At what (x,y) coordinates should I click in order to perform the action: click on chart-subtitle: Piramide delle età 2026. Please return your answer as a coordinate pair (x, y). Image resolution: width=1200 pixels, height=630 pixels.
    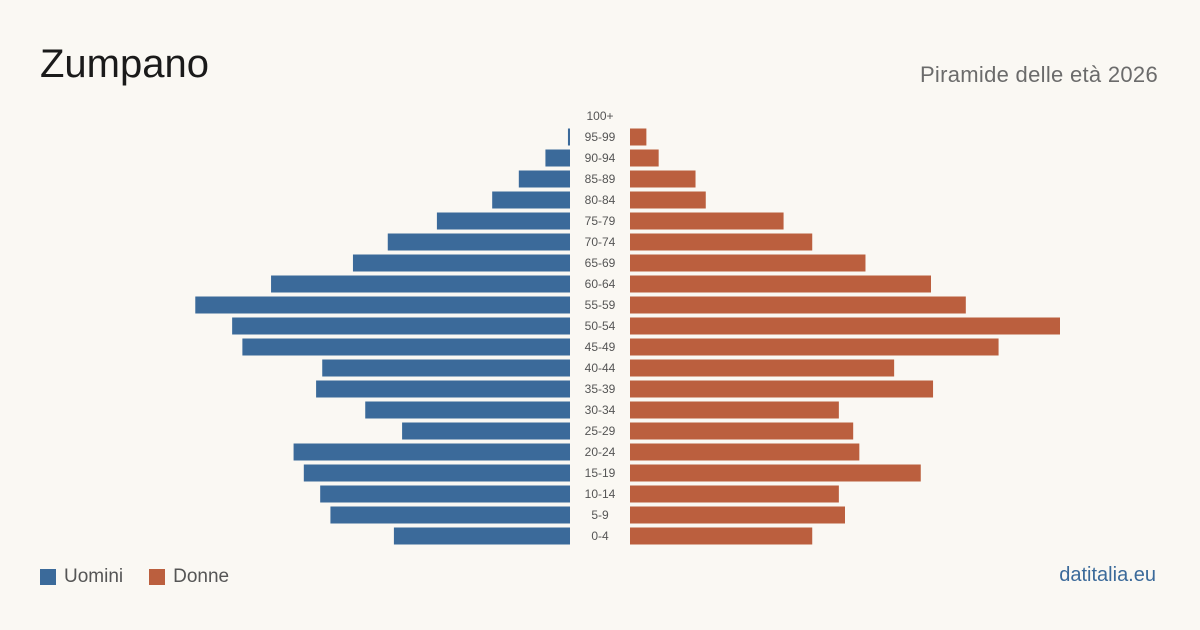
    Looking at the image, I should click on (1038, 74).